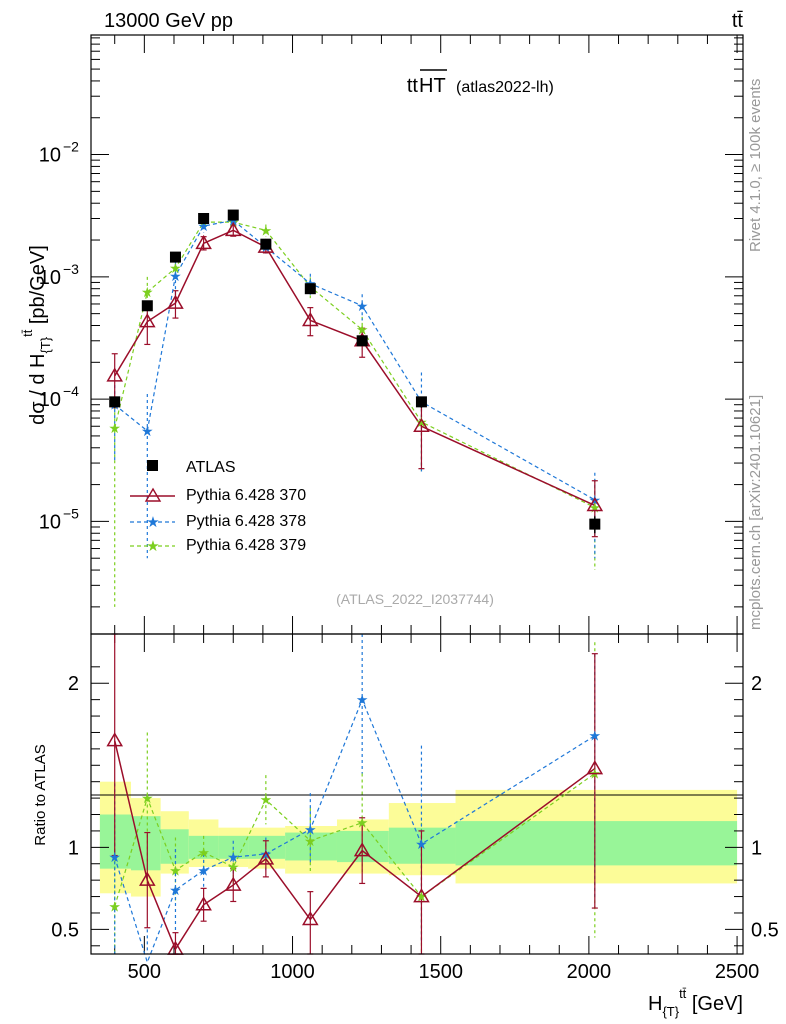  Describe the element at coordinates (27, 333) in the screenshot. I see `y-label-sup: tt̄` at that location.